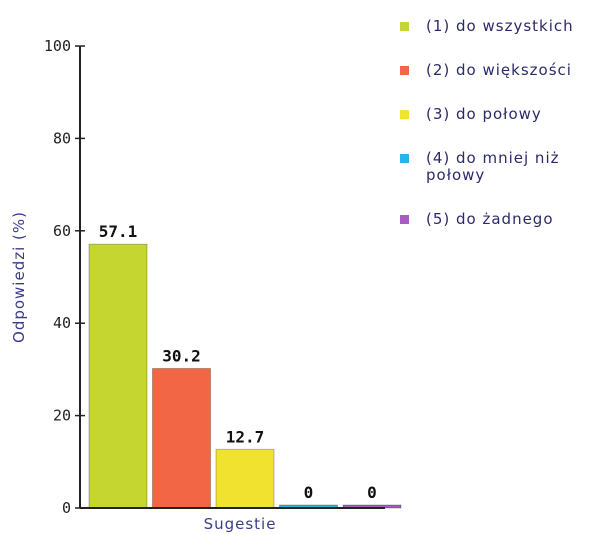 The image size is (603, 534). Describe the element at coordinates (62, 231) in the screenshot. I see `y-tick-label: 60` at that location.